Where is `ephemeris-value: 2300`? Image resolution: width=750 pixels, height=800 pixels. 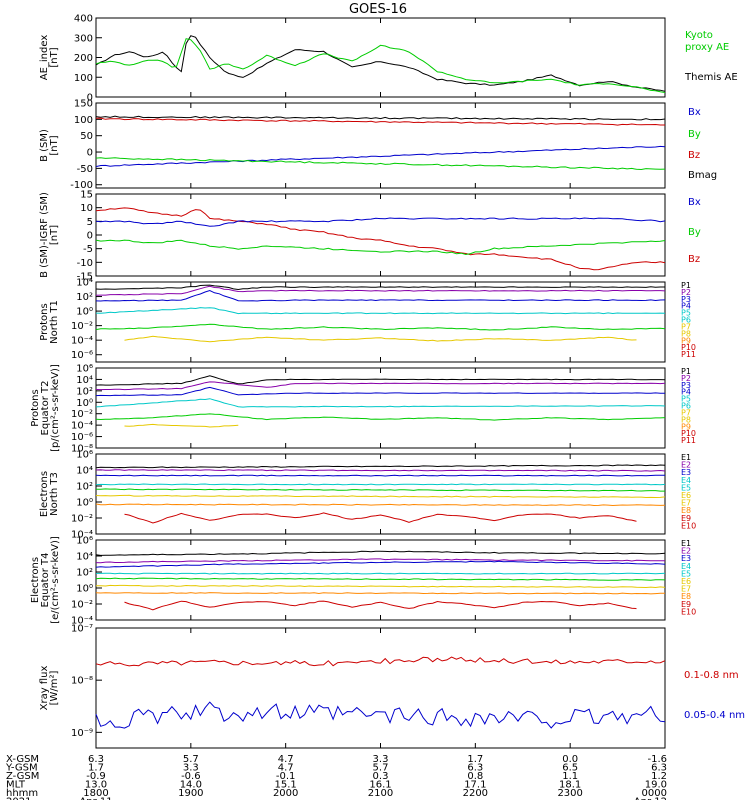 ephemeris-value: 2300 is located at coordinates (569, 793).